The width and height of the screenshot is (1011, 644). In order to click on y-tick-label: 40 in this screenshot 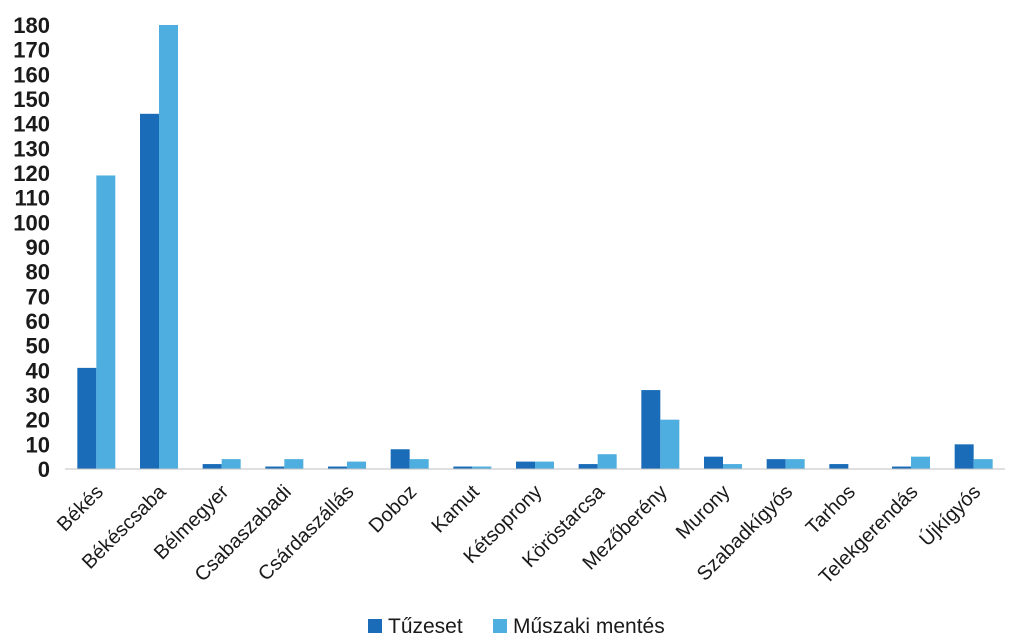, I will do `click(38, 370)`.